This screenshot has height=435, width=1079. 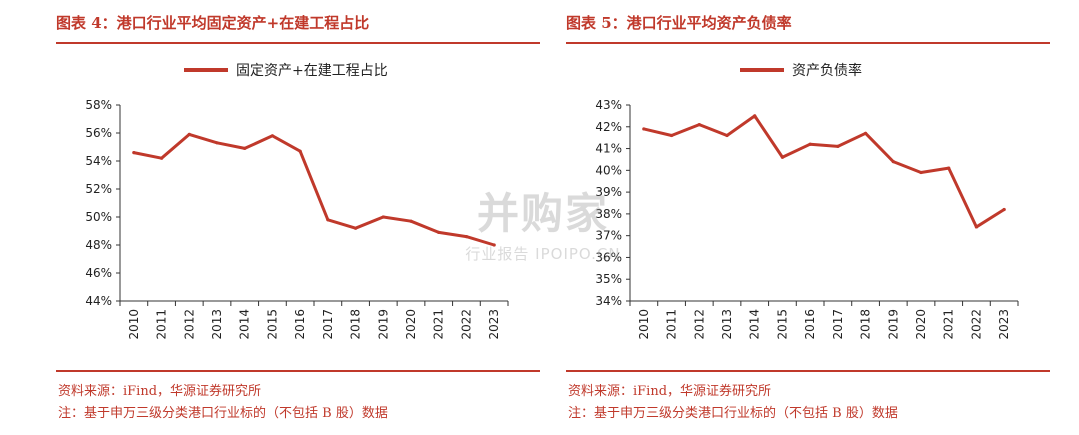 I want to click on y-tick-label: 50%, so click(x=98, y=217).